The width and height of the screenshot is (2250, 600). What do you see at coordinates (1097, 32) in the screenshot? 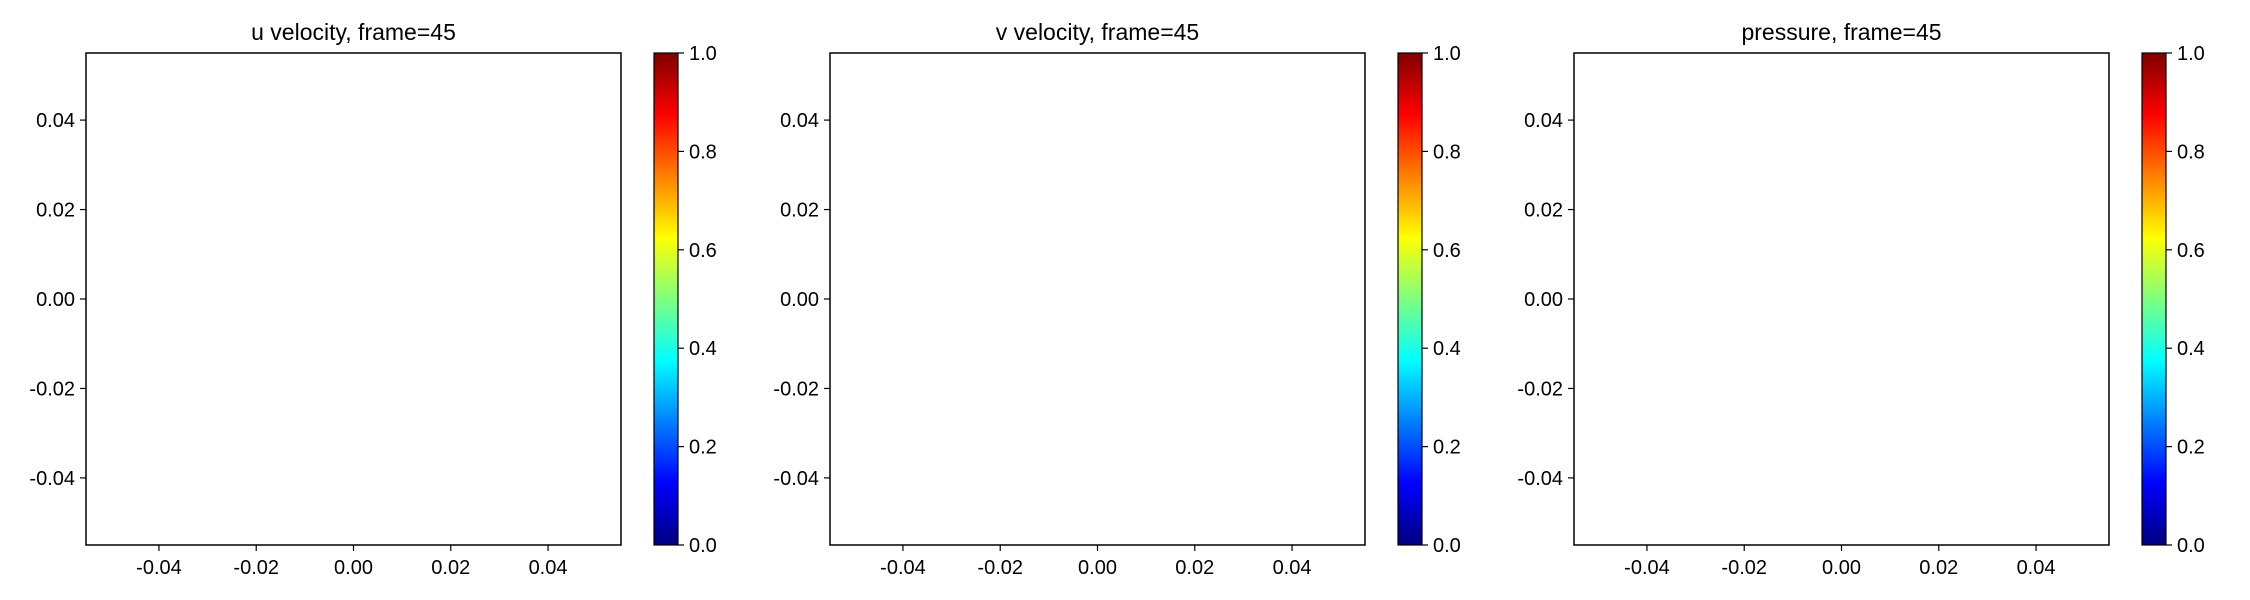
I see `plot-title: v velocity, frame=45` at bounding box center [1097, 32].